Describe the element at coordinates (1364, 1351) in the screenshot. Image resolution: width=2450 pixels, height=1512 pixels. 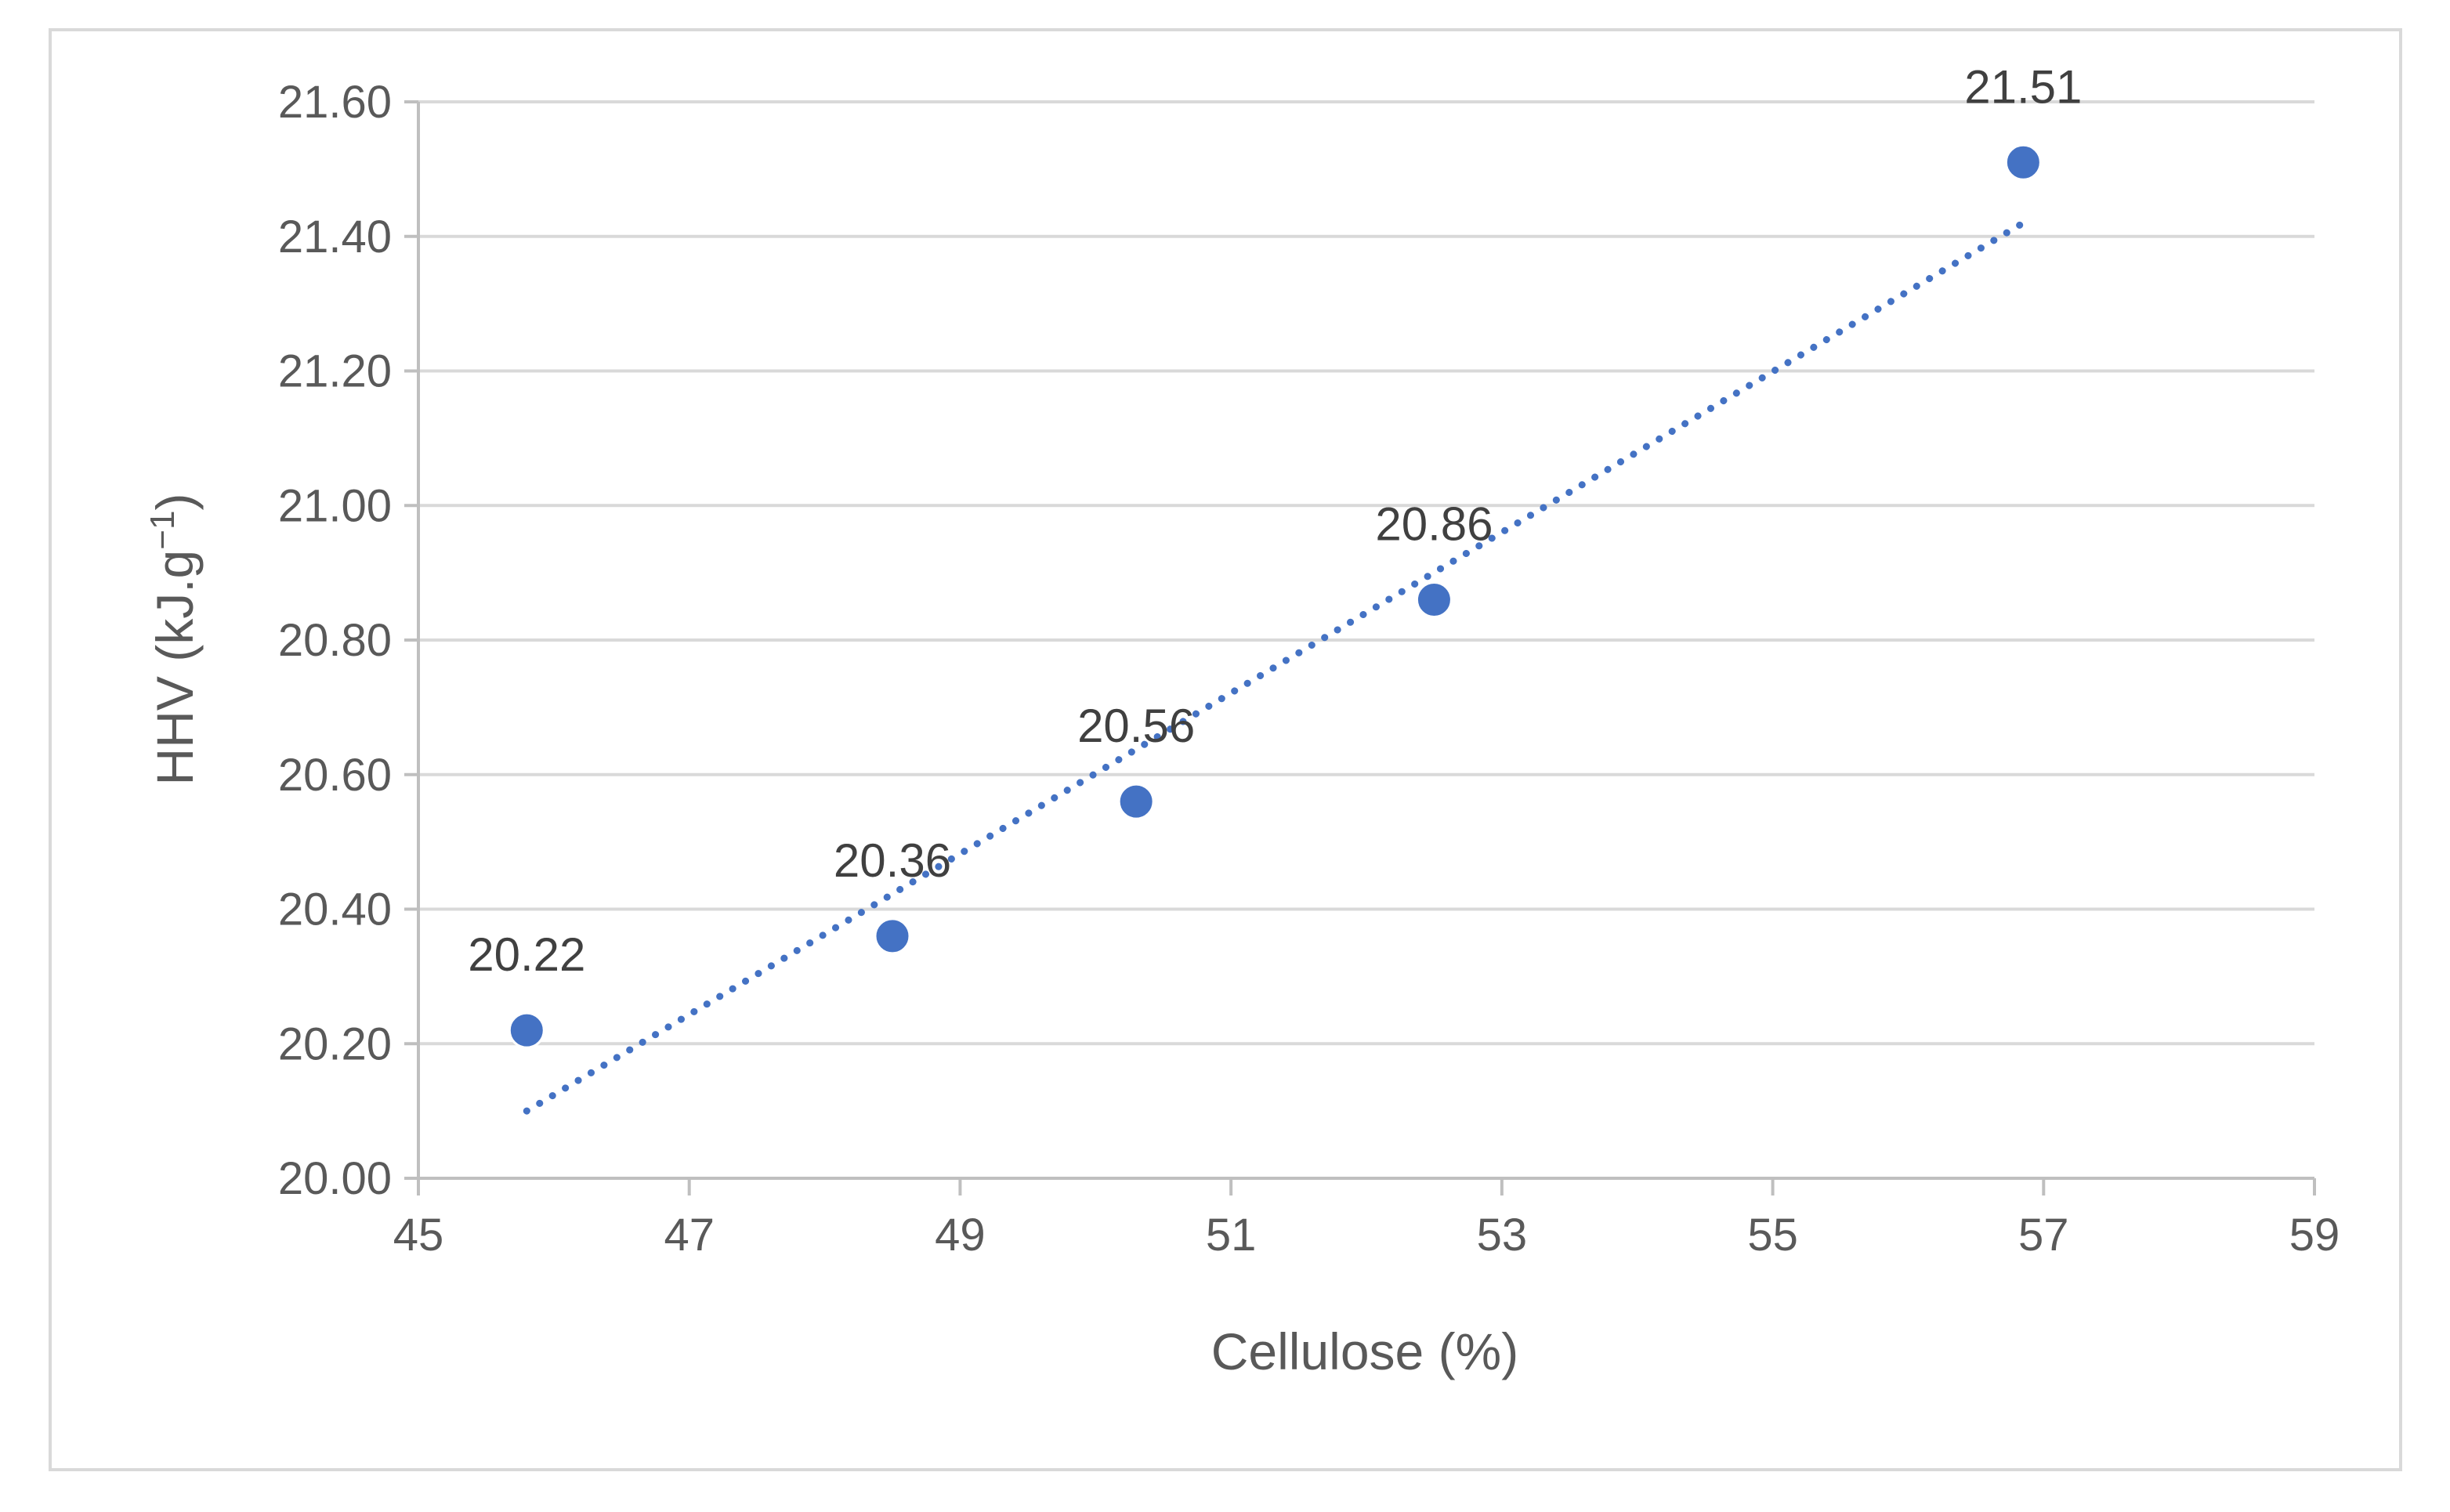
I see `x-axis-title: Cellulose (%)` at that location.